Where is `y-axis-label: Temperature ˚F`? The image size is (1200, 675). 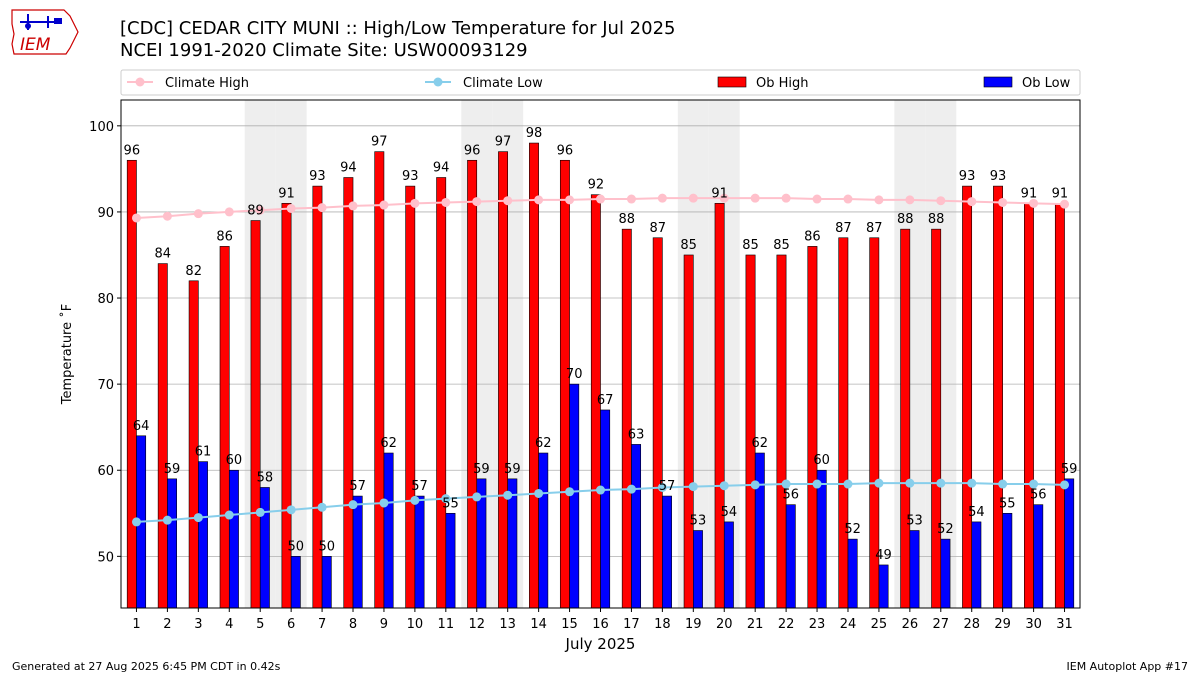
y-axis-label: Temperature ˚F is located at coordinates (67, 354).